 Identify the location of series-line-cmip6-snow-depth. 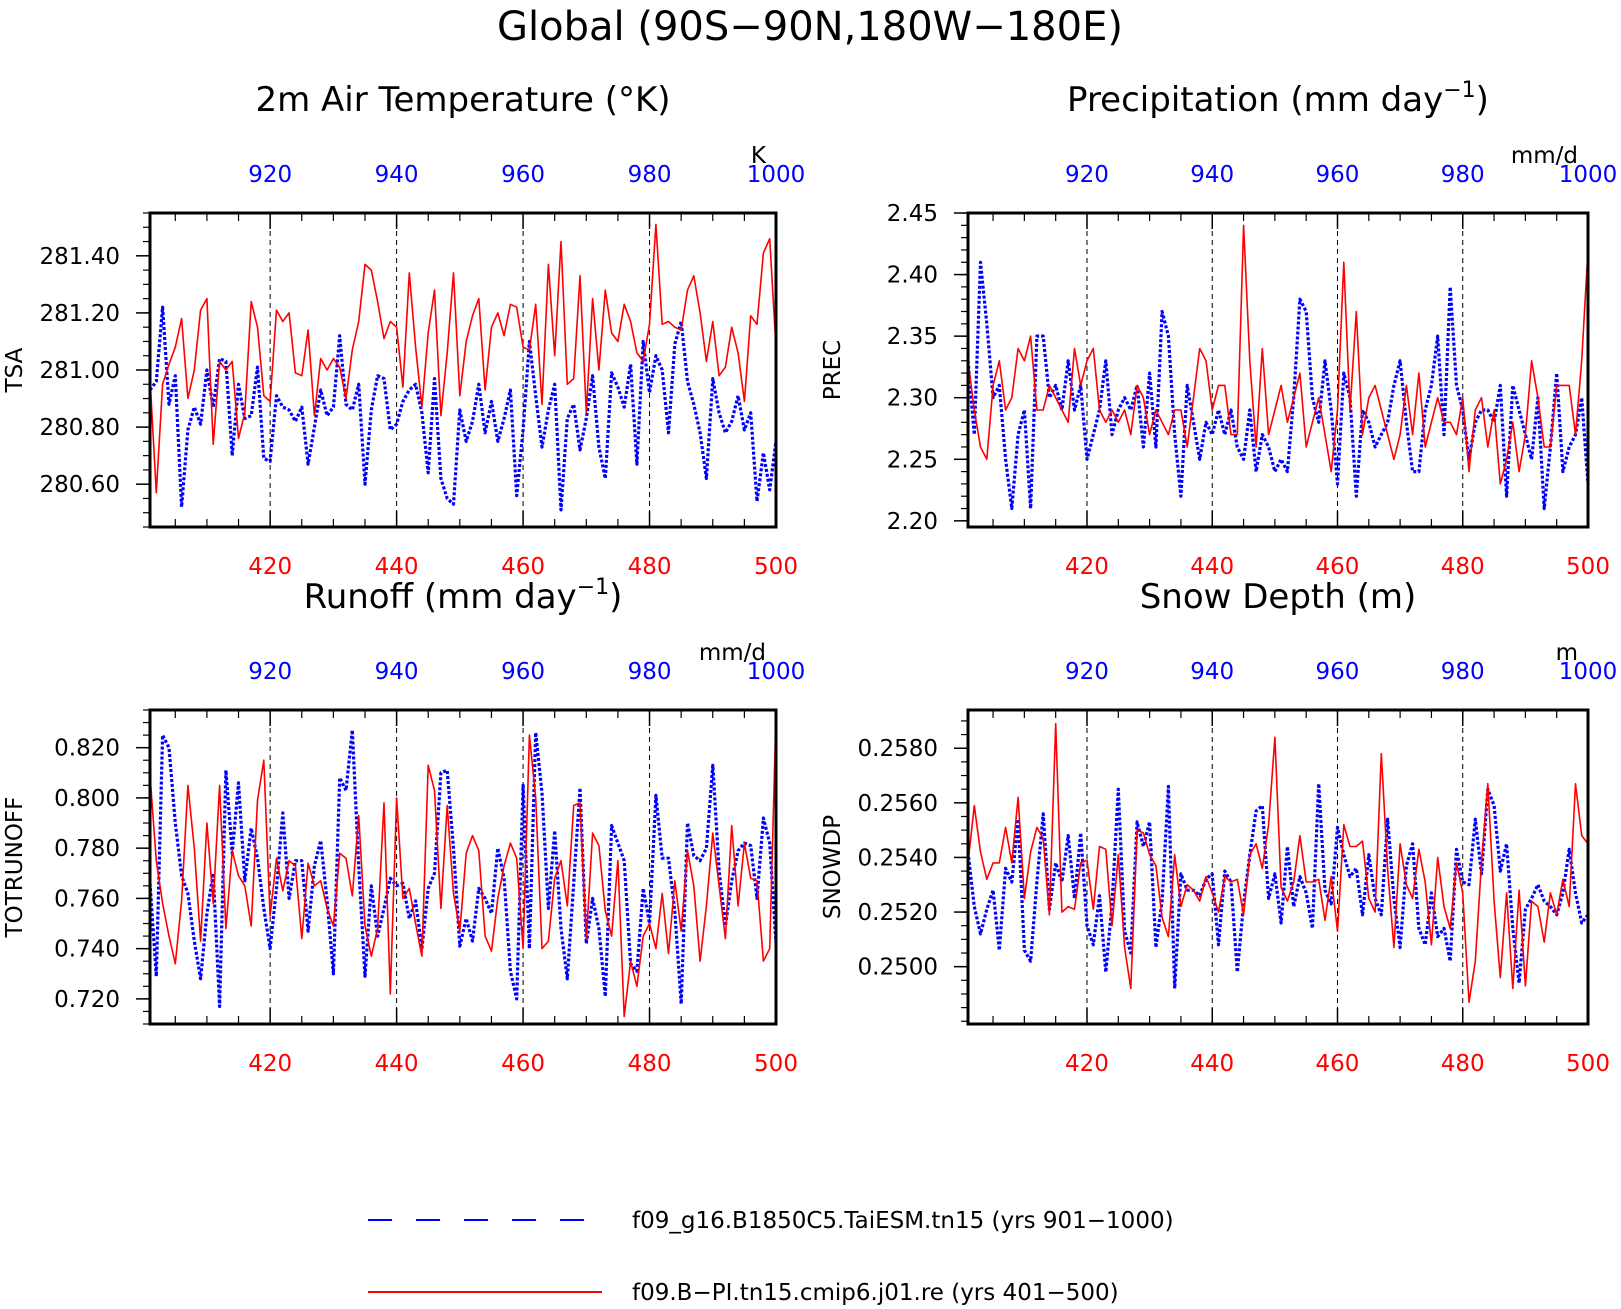
(1278, 863).